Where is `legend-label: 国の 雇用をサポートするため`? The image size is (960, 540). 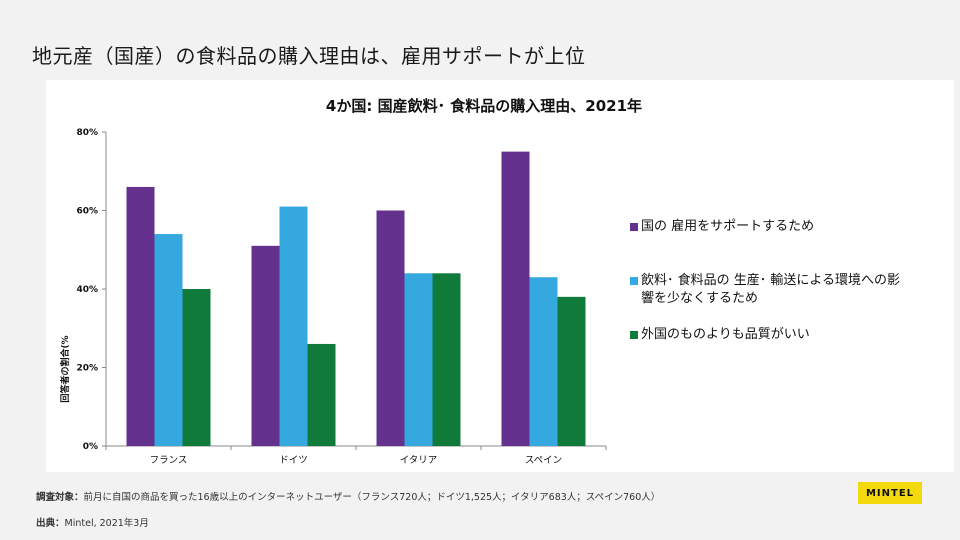
legend-label: 国の 雇用をサポートするため is located at coordinates (728, 226).